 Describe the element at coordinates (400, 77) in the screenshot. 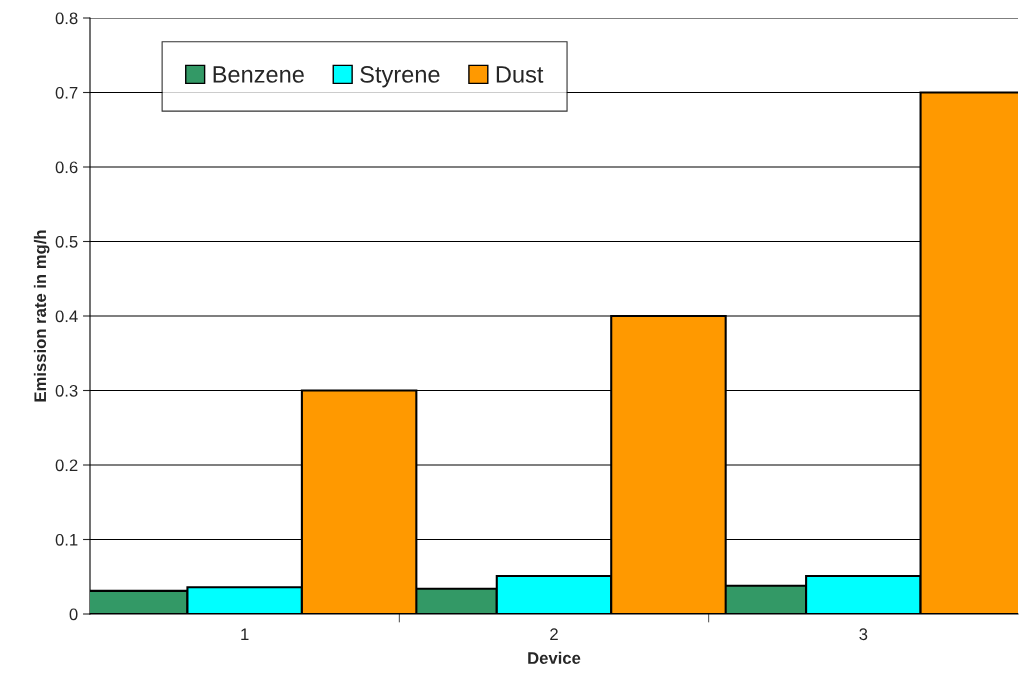

I see `legend-label: Styrene` at that location.